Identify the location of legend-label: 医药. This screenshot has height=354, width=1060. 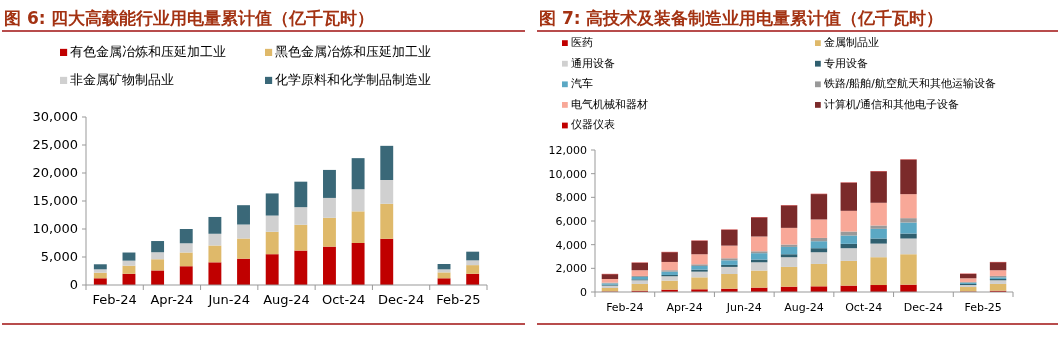
(581, 42).